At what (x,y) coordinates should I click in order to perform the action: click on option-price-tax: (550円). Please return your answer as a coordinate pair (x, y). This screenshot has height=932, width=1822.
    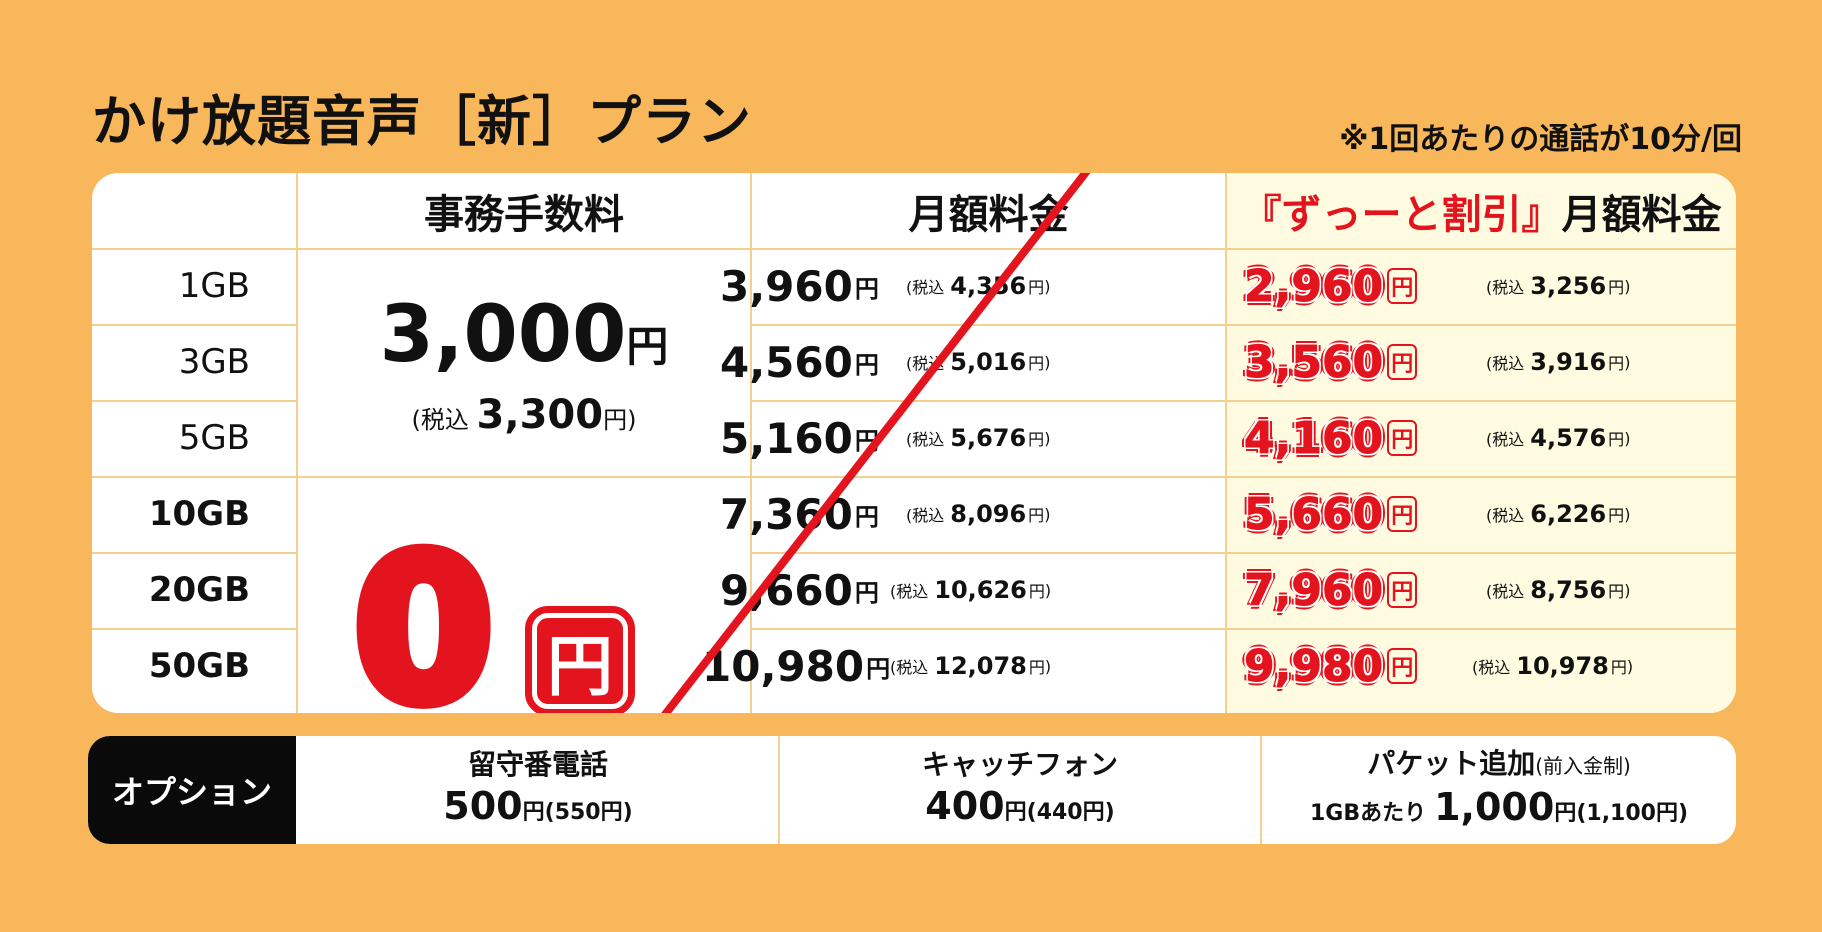
    Looking at the image, I should click on (588, 812).